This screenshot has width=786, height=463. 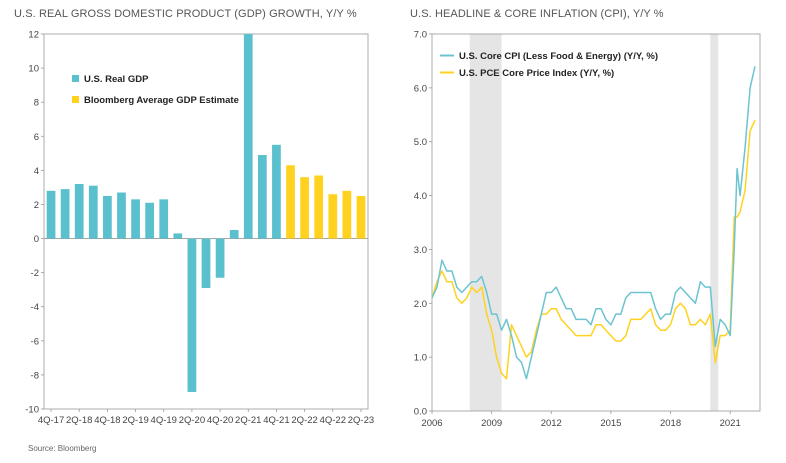 I want to click on gdp-y-tick-label: 4, so click(x=36, y=171).